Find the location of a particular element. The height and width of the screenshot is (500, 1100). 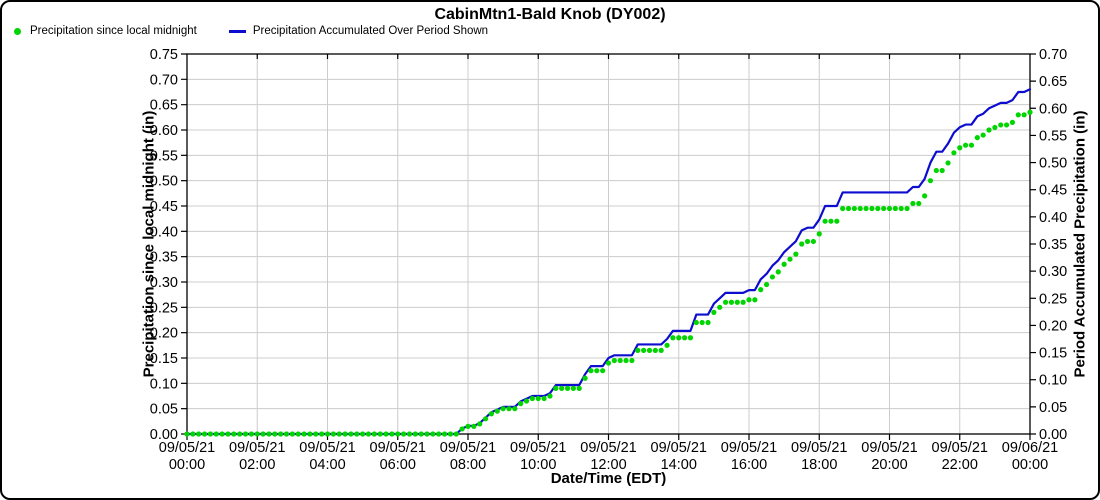

svg-text: 04:00 is located at coordinates (327, 465).